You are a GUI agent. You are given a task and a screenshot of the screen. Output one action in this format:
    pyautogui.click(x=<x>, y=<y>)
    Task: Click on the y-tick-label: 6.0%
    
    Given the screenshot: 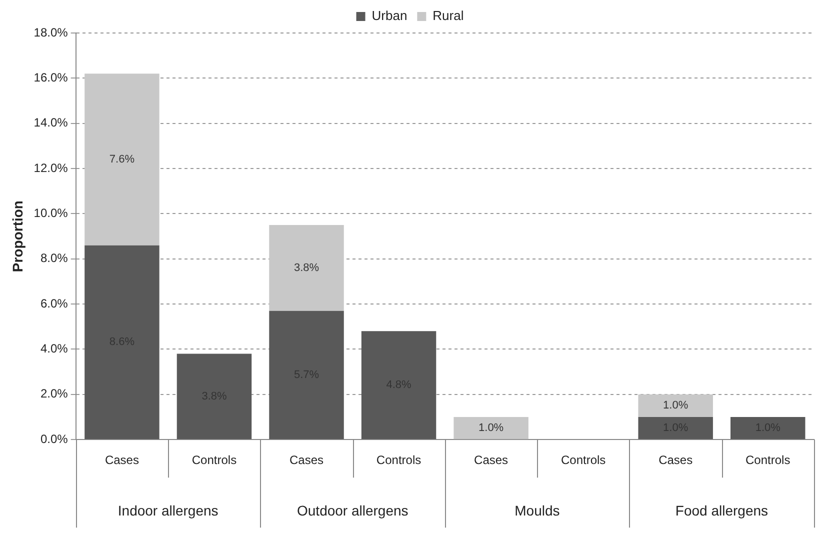 What is the action you would take?
    pyautogui.click(x=54, y=303)
    